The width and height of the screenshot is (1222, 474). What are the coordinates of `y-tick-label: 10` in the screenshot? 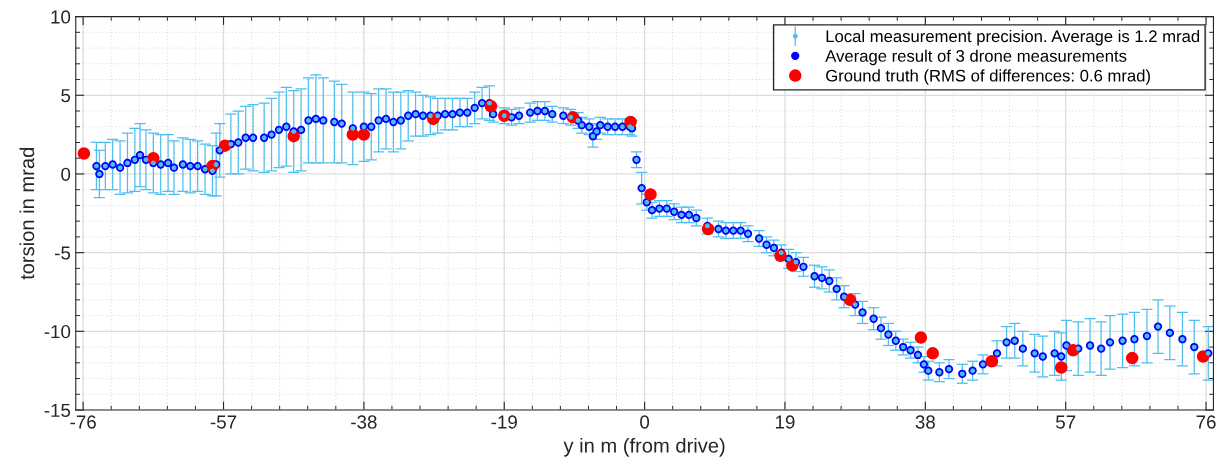 It's located at (61, 17).